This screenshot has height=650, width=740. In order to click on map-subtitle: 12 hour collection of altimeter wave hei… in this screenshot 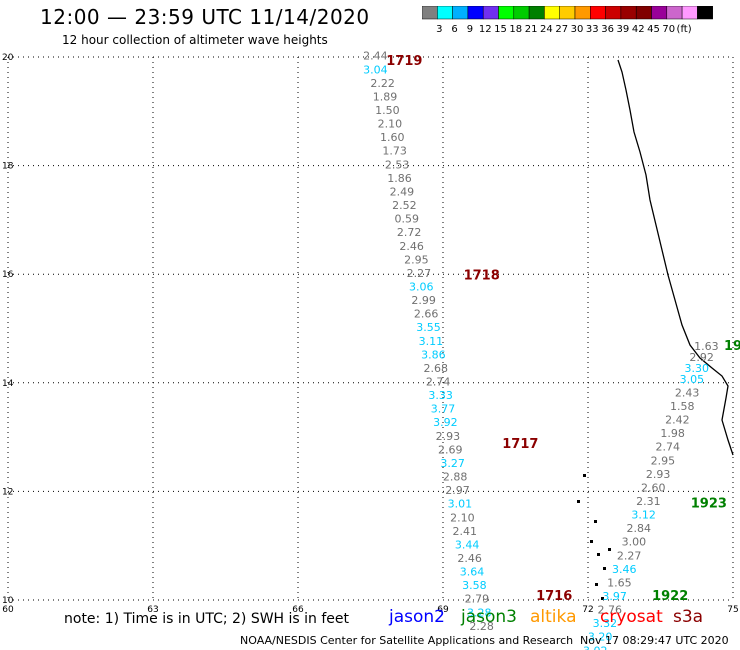, I will do `click(195, 40)`.